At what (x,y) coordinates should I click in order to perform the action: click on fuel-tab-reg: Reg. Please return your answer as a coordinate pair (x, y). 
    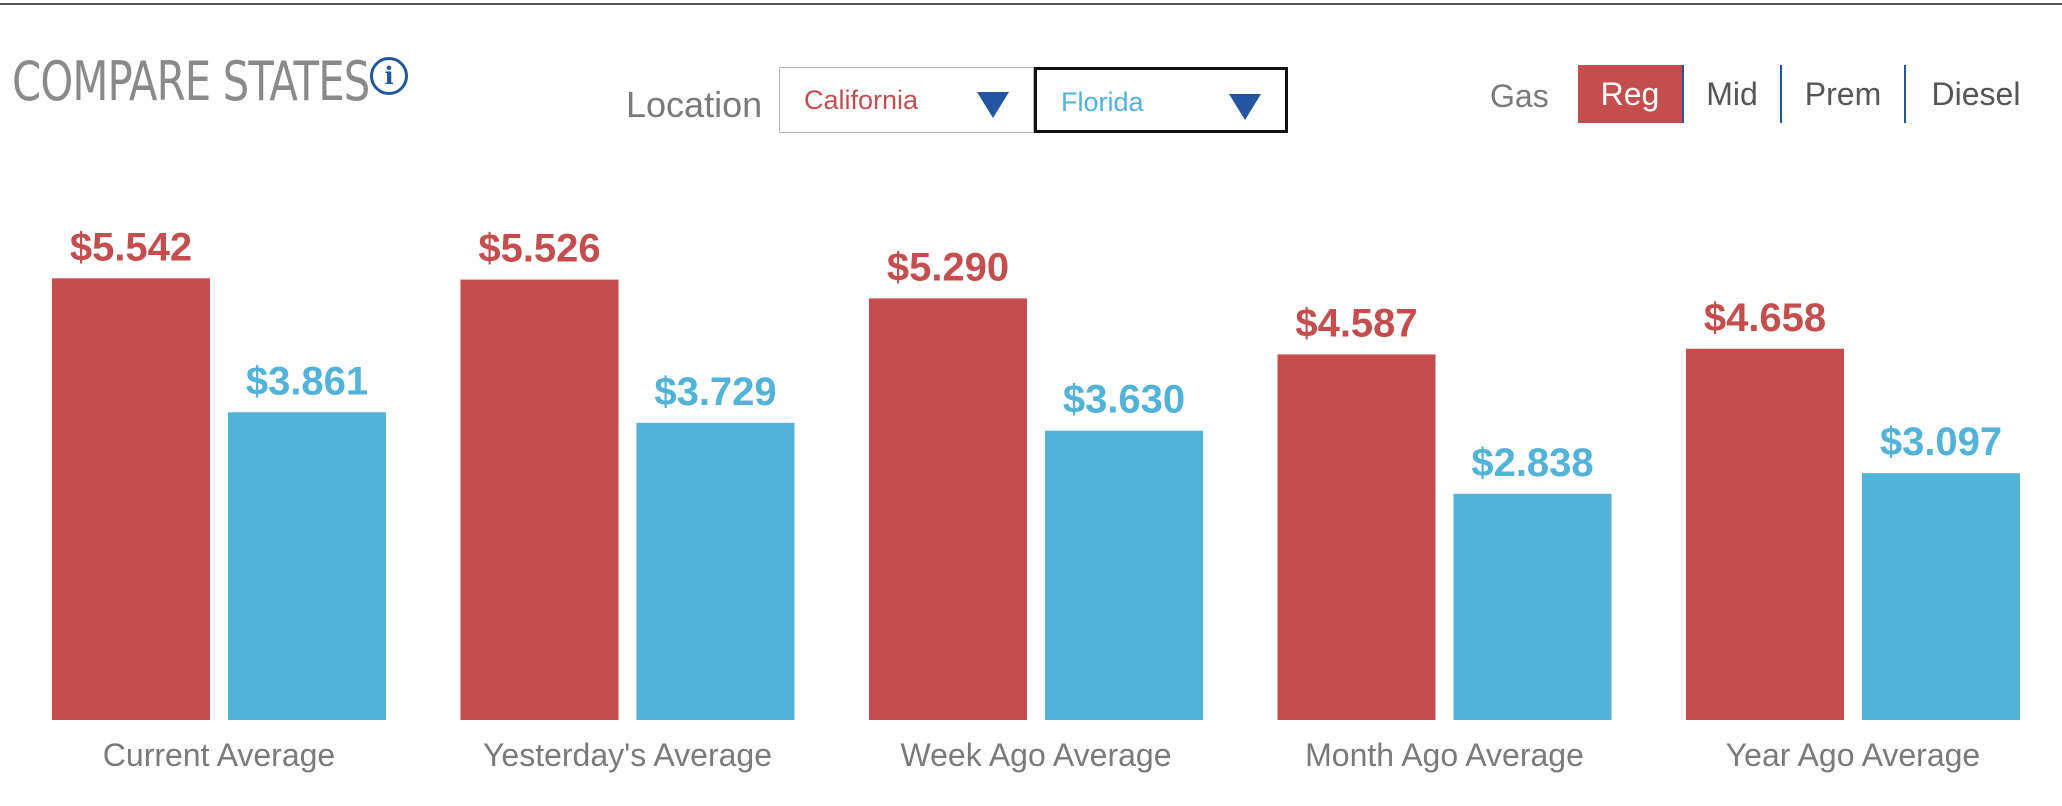
    Looking at the image, I should click on (1630, 94).